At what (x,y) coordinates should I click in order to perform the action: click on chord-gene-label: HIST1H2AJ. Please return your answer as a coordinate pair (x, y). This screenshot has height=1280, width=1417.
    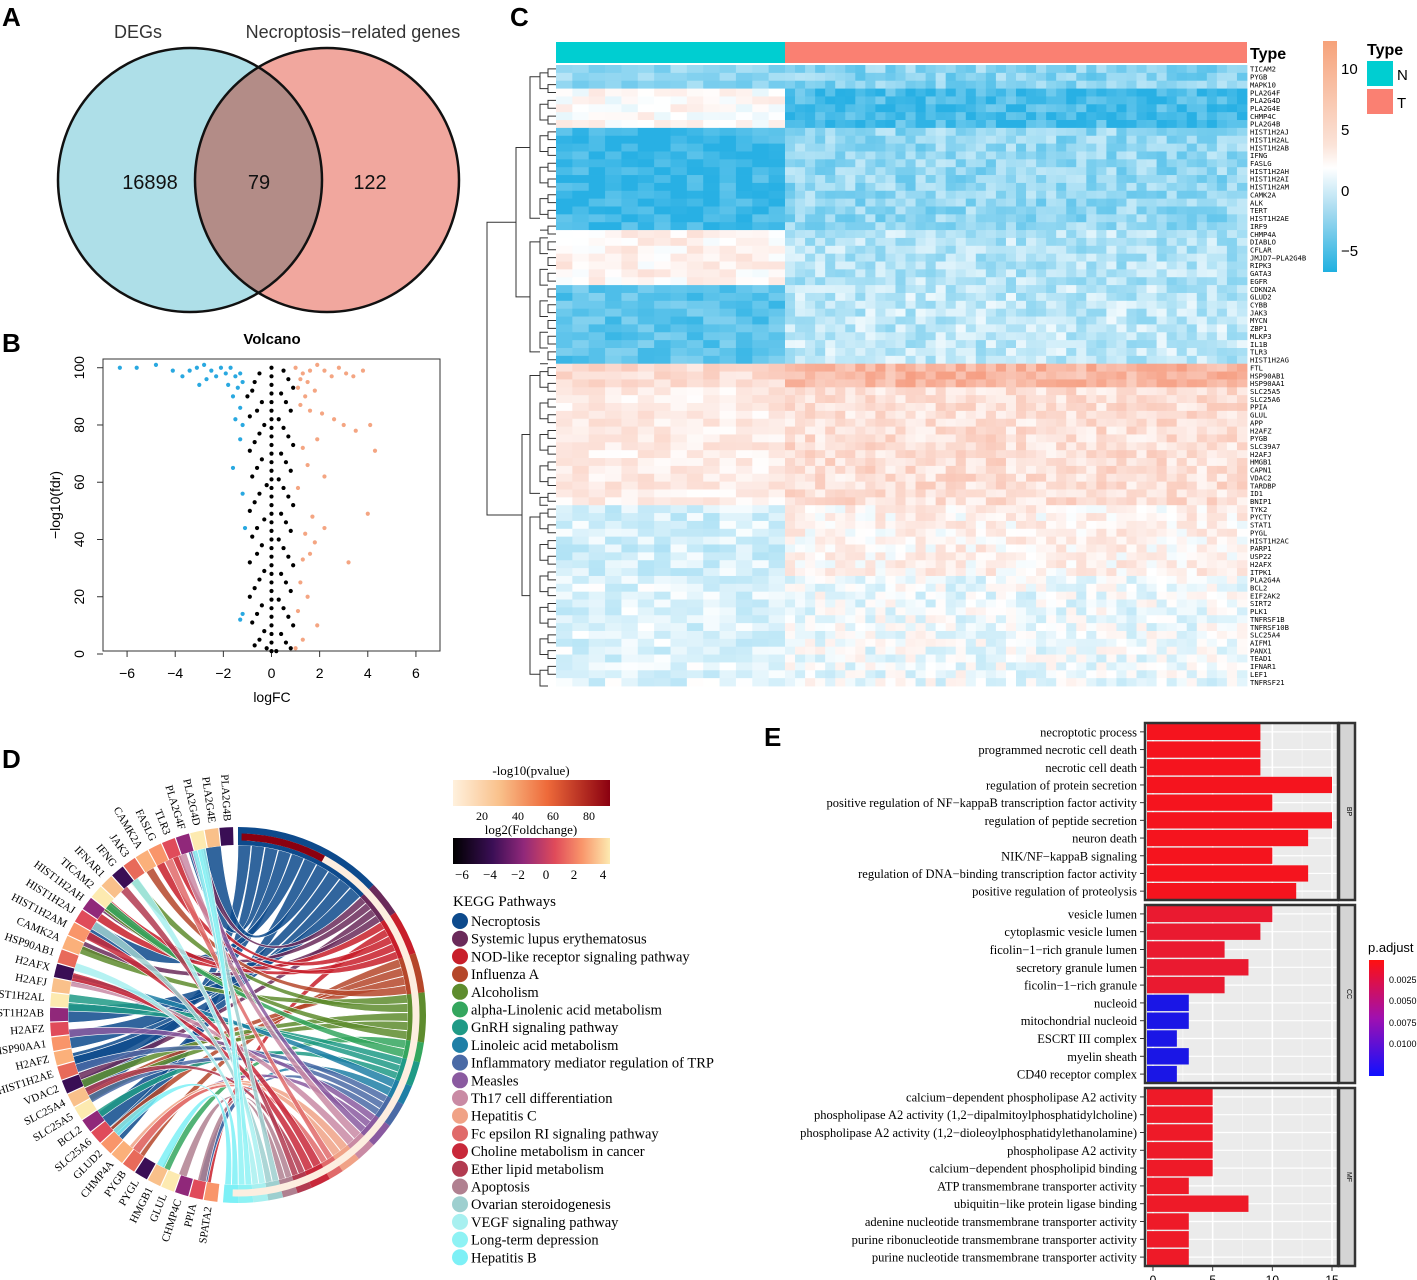
    Looking at the image, I should click on (51, 897).